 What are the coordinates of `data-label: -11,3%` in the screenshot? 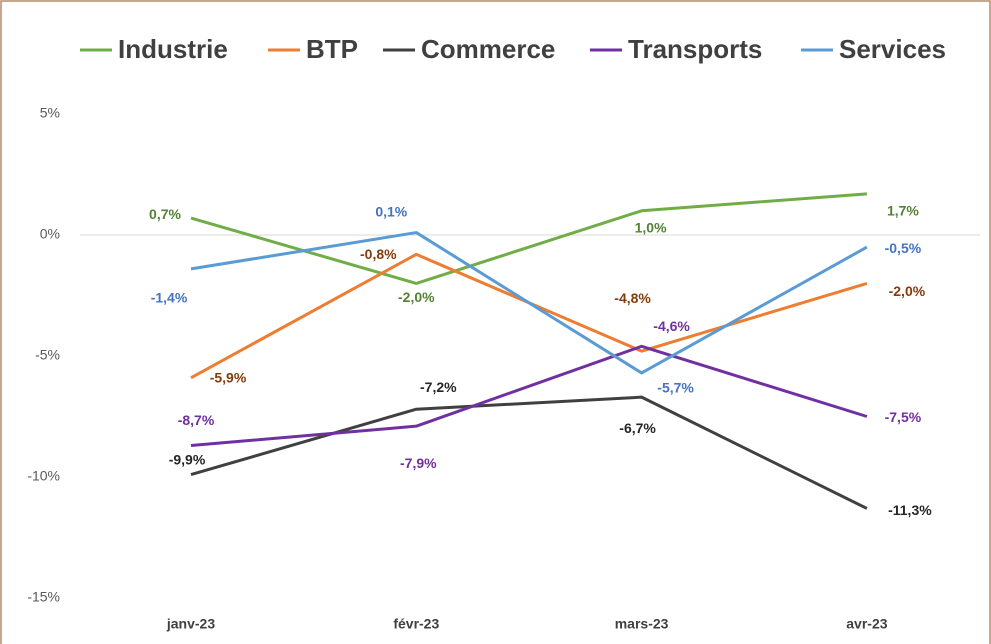 It's located at (910, 510).